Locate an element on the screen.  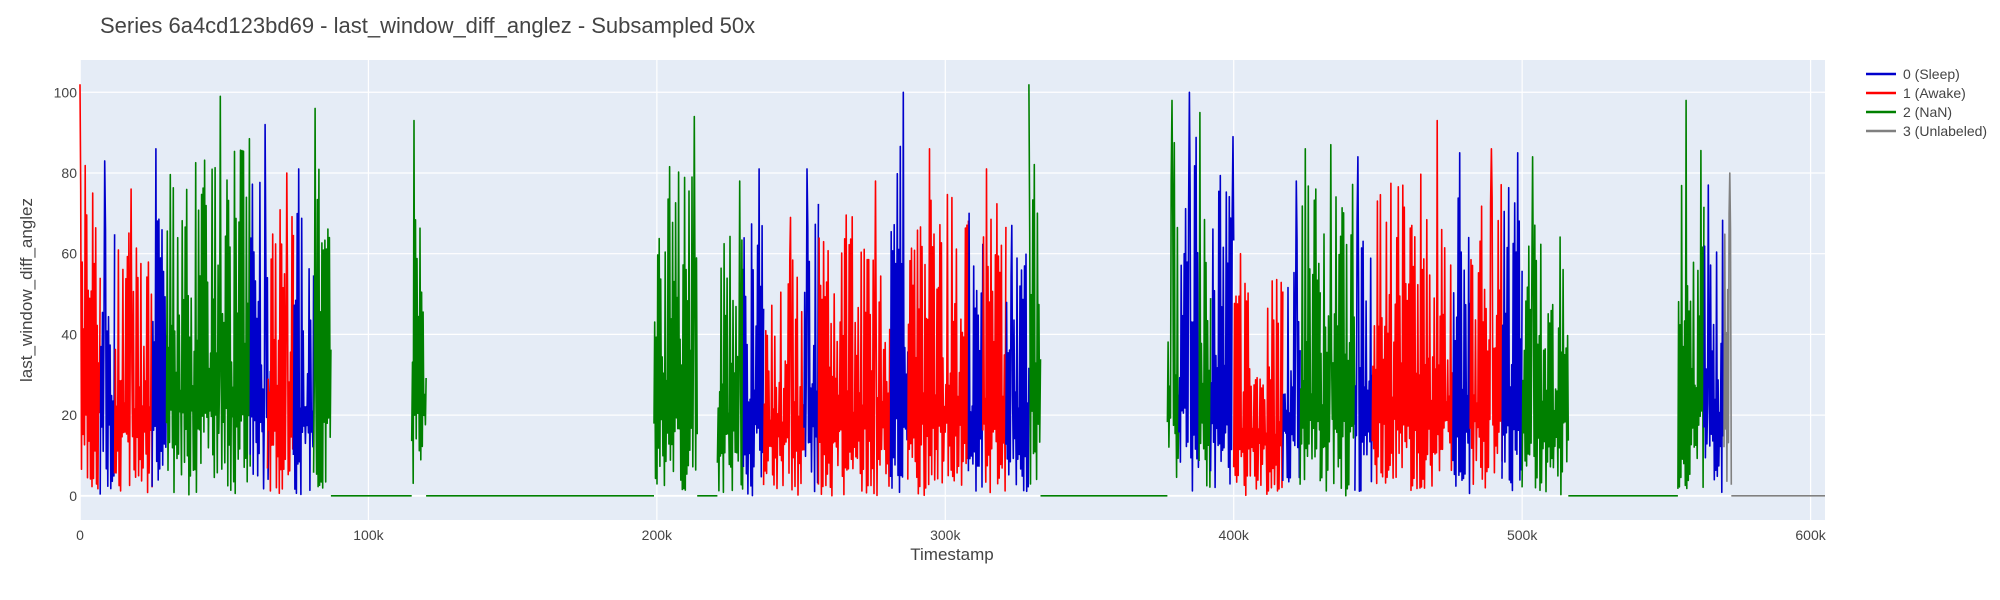
y-tick-label: 60 is located at coordinates (69, 254).